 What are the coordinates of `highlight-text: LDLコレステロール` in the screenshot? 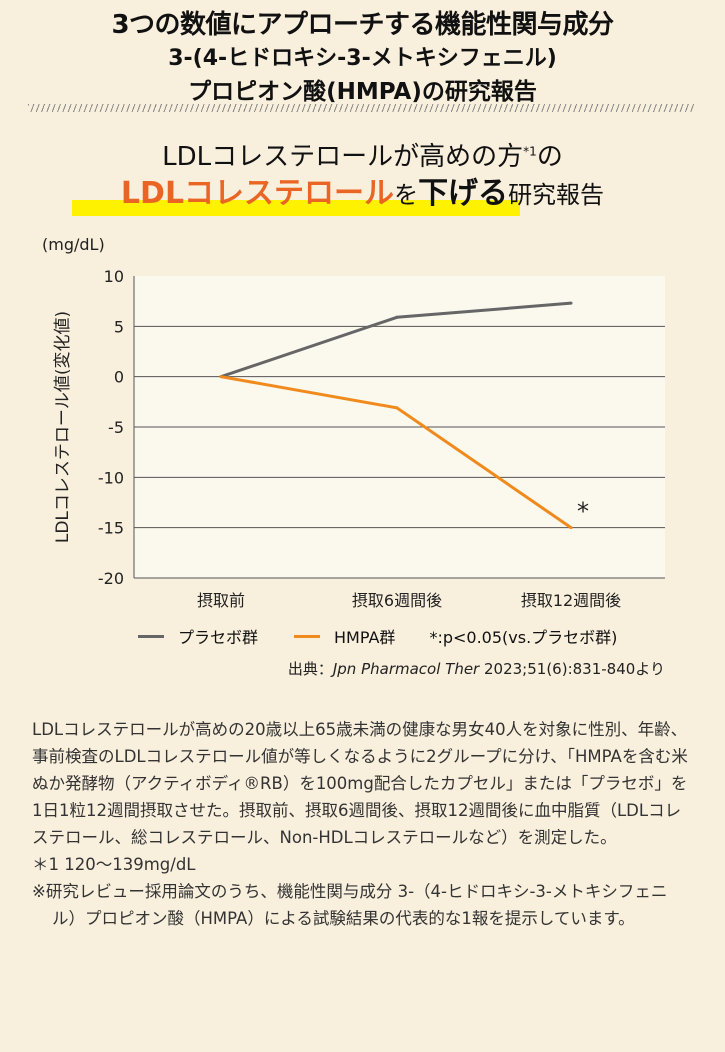 It's located at (257, 193).